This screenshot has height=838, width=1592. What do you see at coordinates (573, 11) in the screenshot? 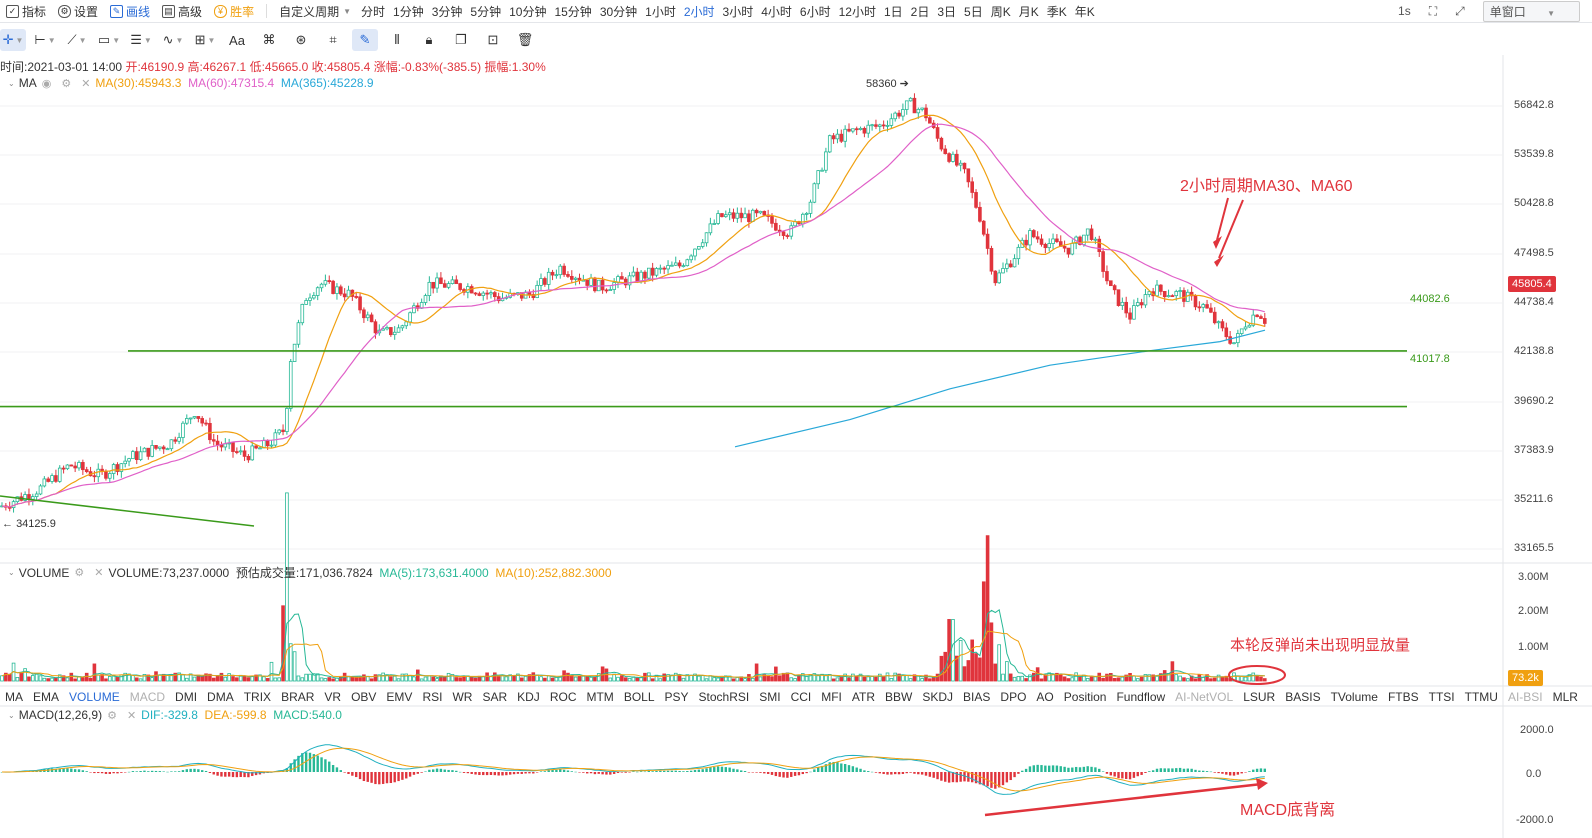
I see `period-5: 15分钟` at bounding box center [573, 11].